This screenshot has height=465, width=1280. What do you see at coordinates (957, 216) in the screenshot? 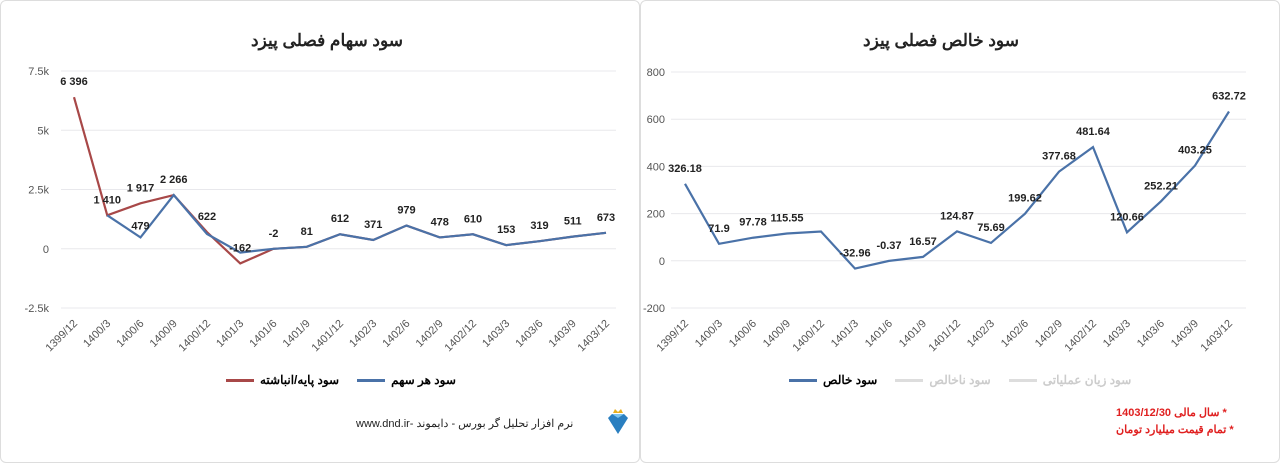
I see `data-label: 124.87` at bounding box center [957, 216].